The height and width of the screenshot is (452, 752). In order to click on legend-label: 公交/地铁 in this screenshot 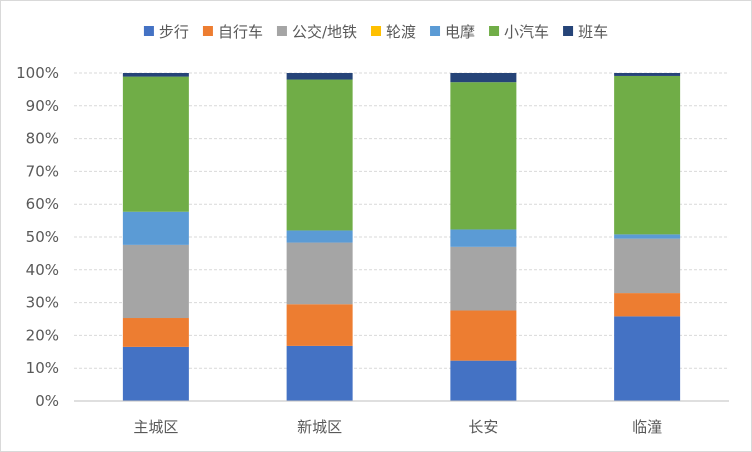, I will do `click(324, 32)`.